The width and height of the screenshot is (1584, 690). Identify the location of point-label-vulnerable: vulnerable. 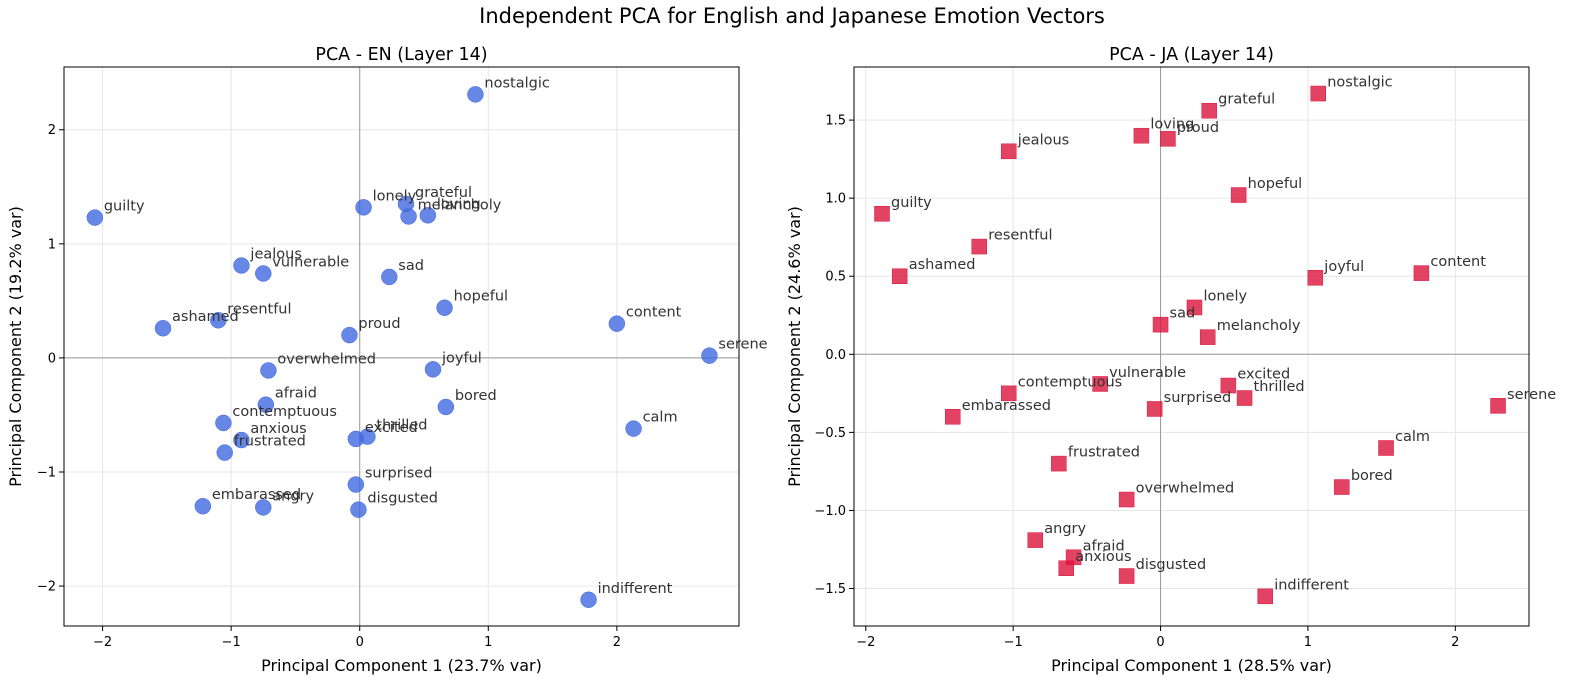
(1147, 373).